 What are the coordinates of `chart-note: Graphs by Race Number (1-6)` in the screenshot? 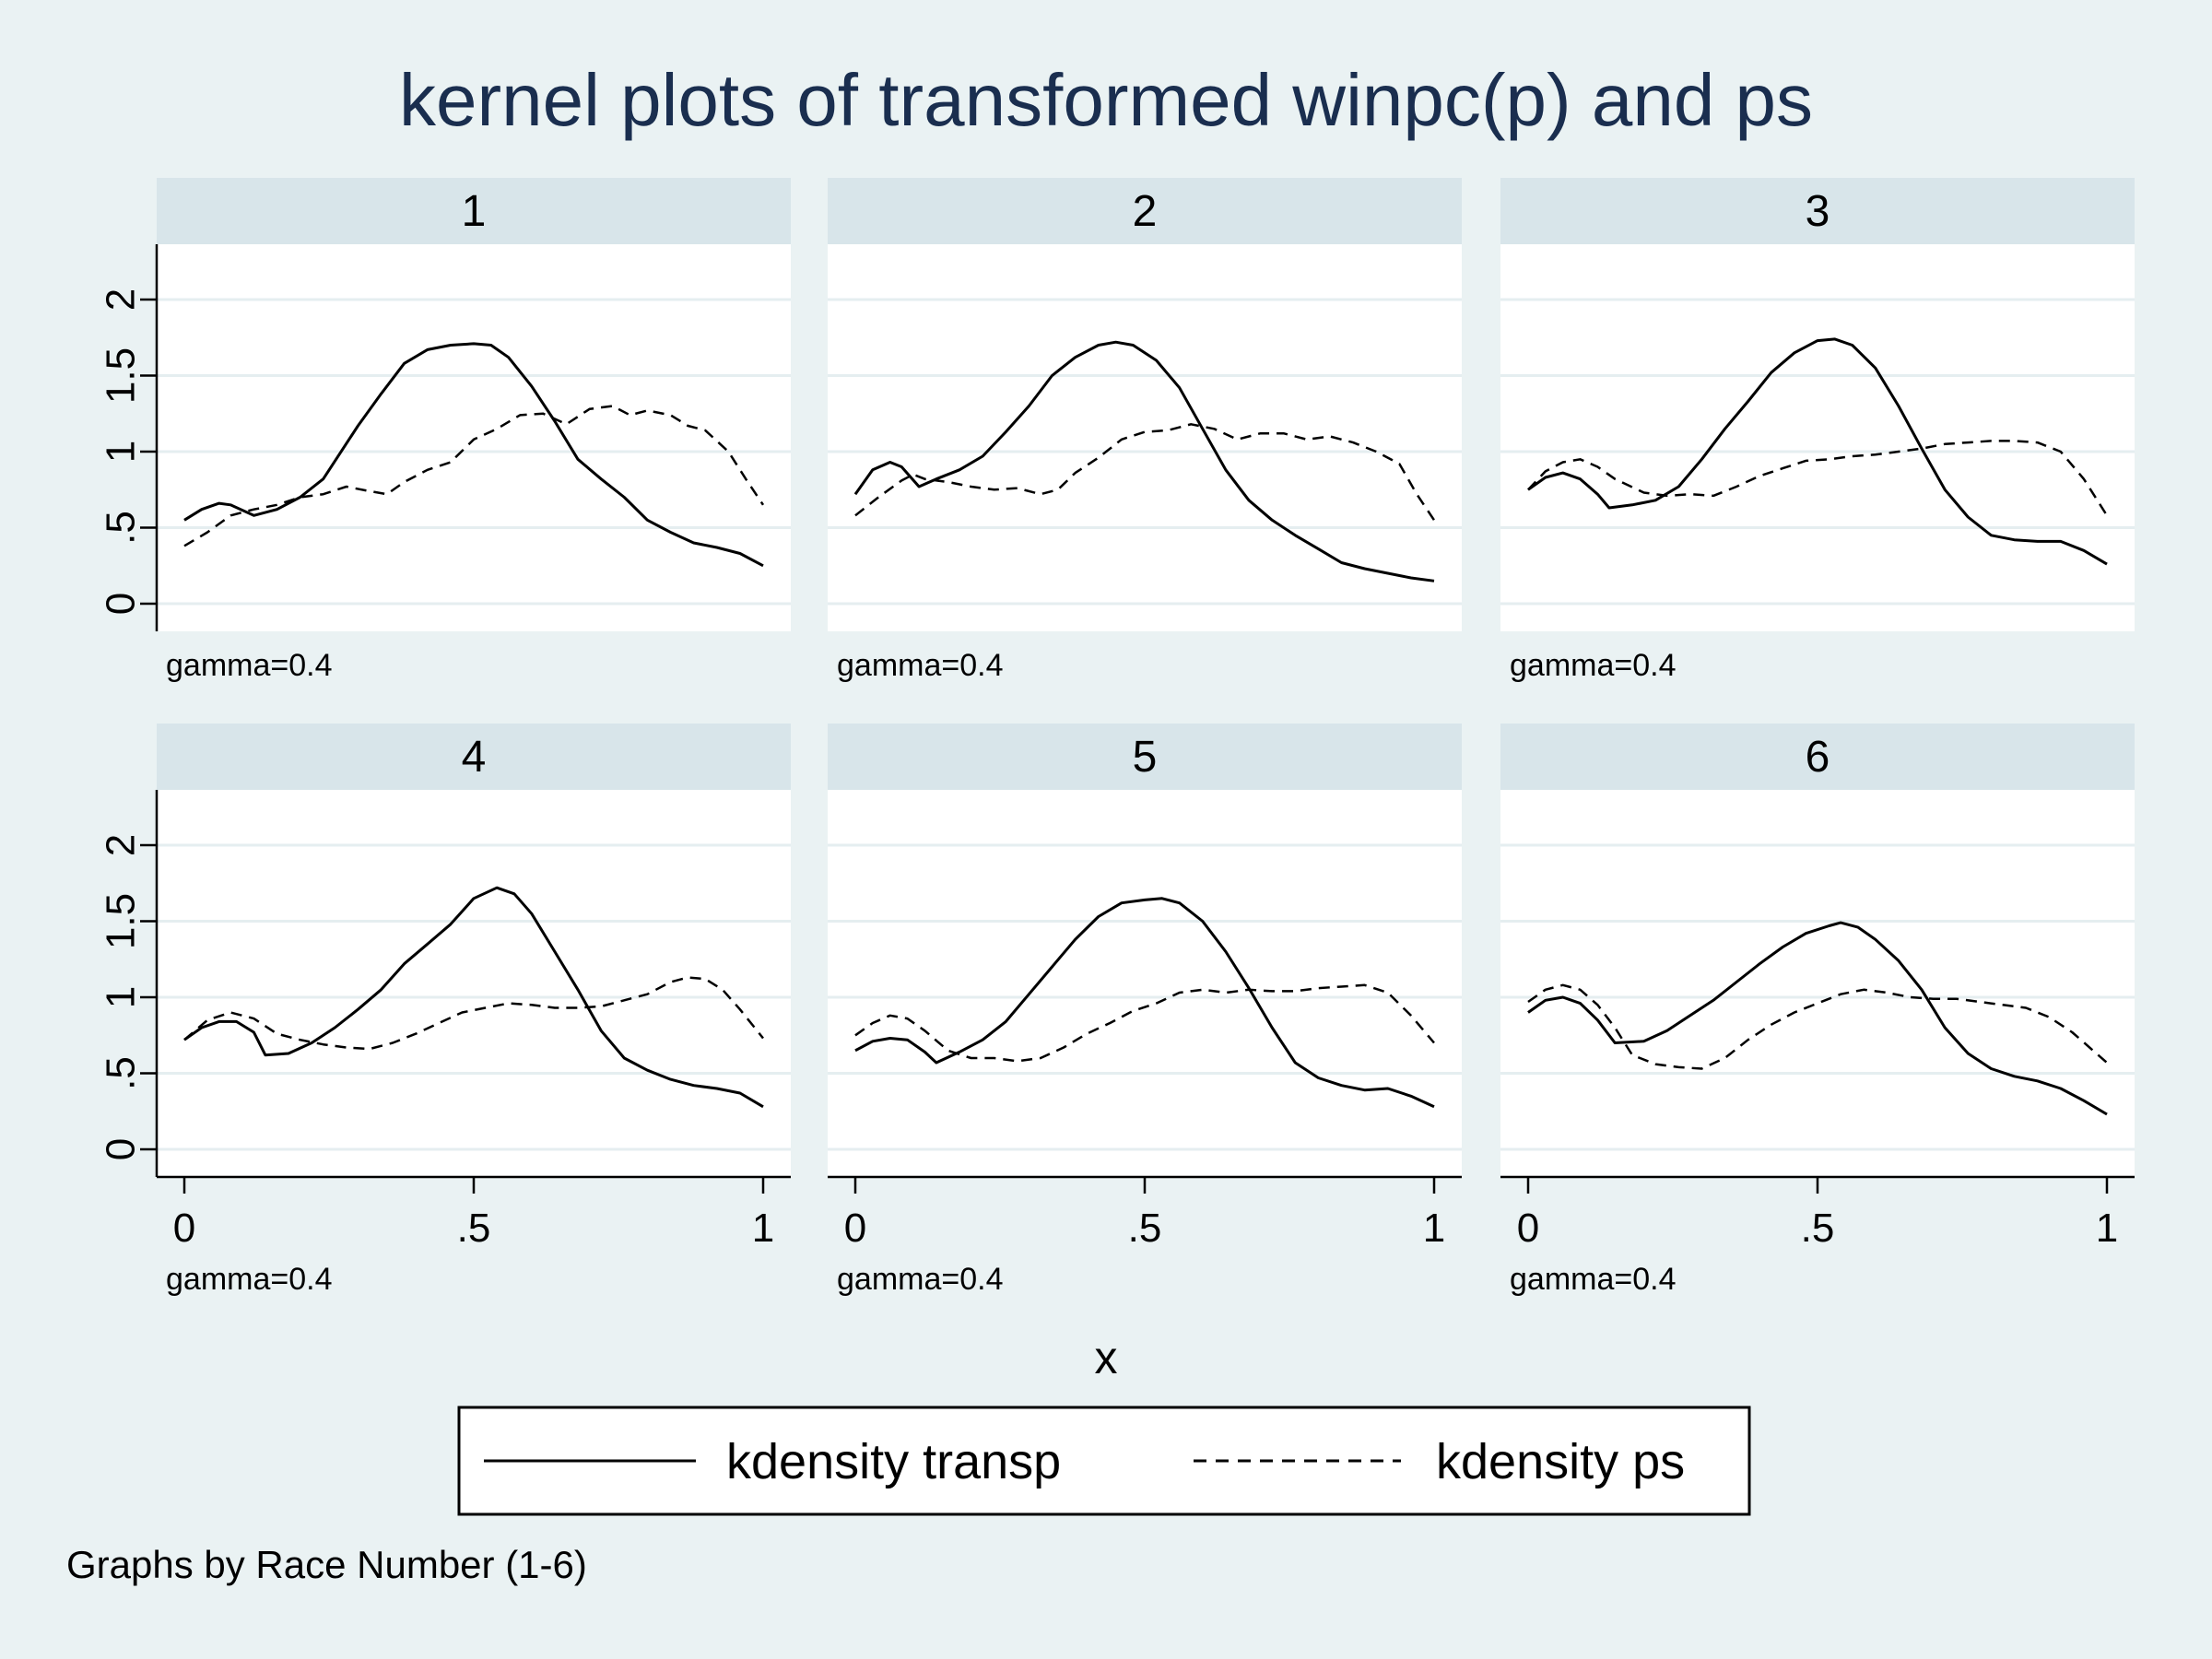 It's located at (326, 1564).